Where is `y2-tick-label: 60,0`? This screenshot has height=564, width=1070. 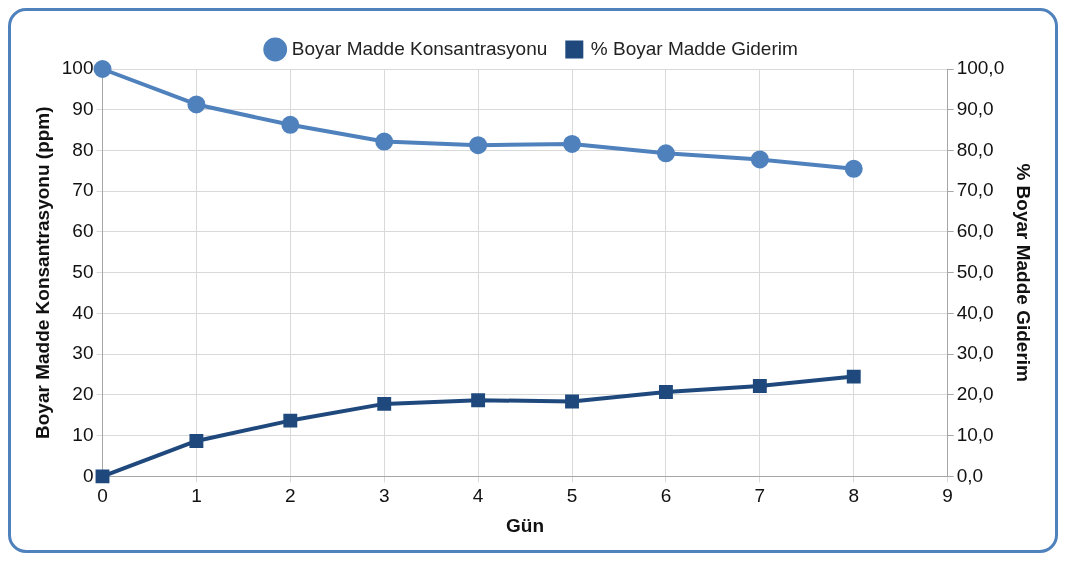
y2-tick-label: 60,0 is located at coordinates (975, 231).